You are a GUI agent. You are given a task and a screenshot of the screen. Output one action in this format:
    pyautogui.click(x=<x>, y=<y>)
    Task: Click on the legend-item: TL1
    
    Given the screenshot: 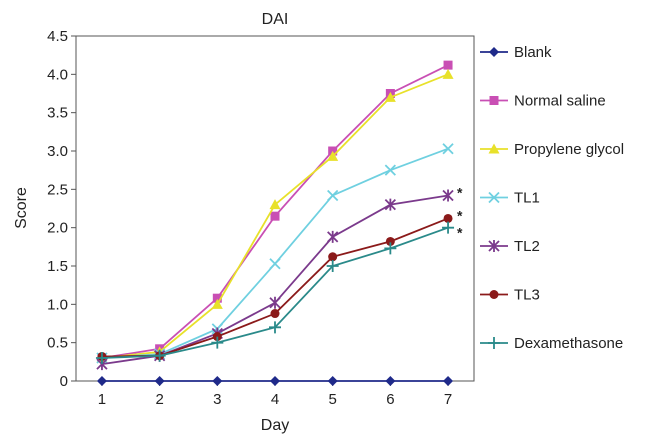 What is the action you would take?
    pyautogui.click(x=510, y=198)
    